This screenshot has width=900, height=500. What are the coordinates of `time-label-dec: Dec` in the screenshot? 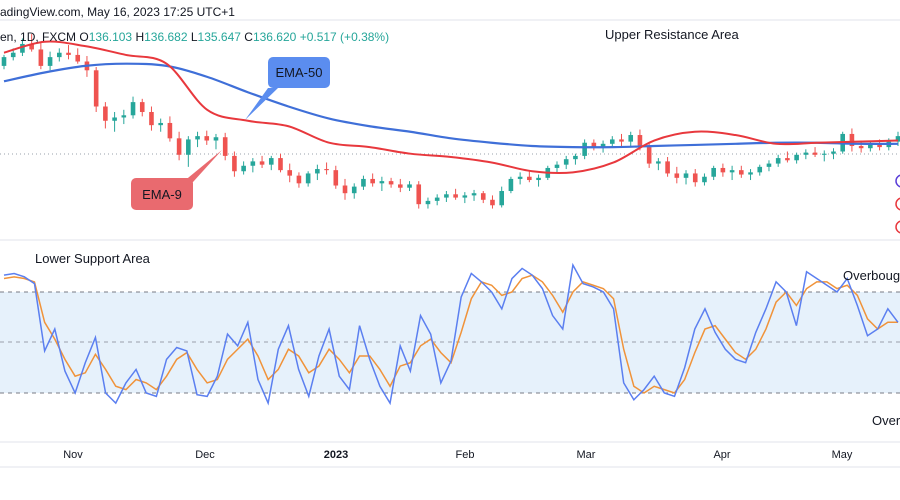 It's located at (205, 455).